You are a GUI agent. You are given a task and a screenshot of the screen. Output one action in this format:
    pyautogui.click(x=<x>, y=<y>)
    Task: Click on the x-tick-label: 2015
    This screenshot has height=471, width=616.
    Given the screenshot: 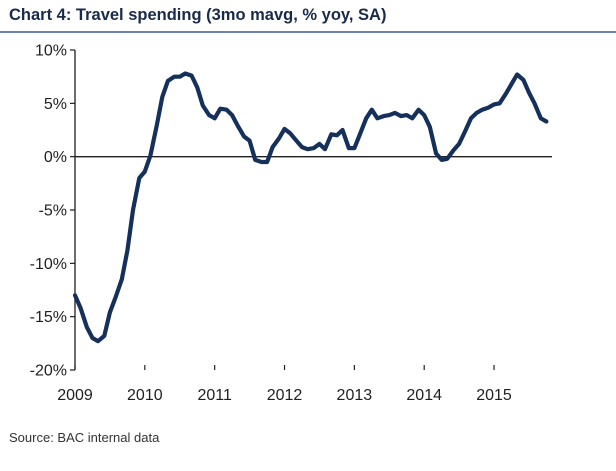 What is the action you would take?
    pyautogui.click(x=494, y=395)
    